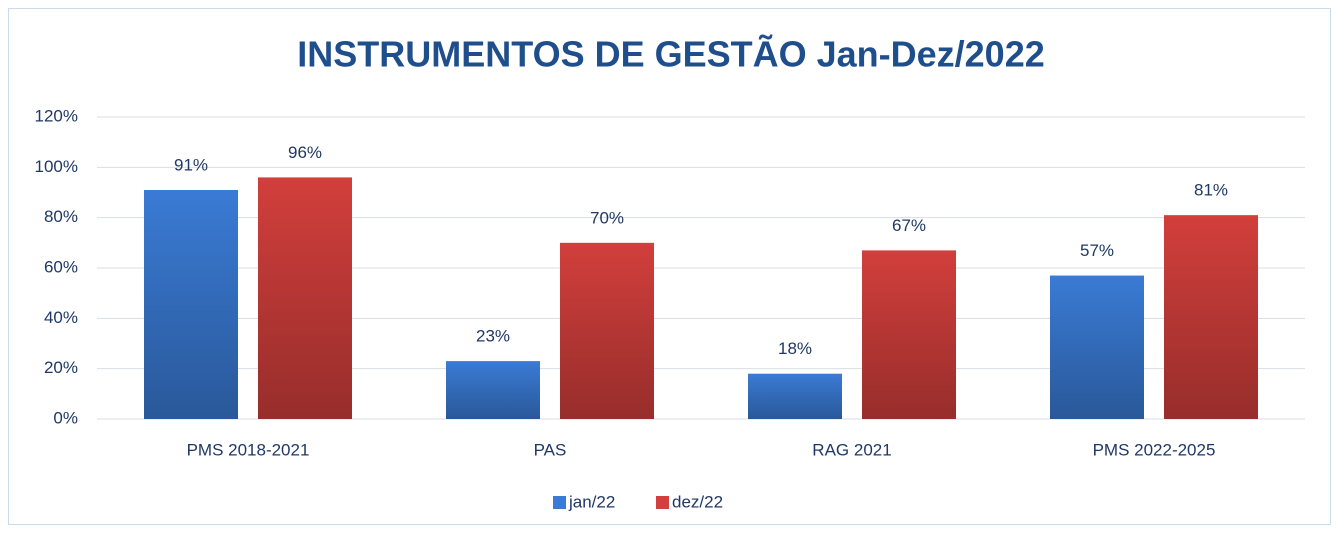 The height and width of the screenshot is (533, 1342). Describe the element at coordinates (795, 348) in the screenshot. I see `data-label: 18%` at that location.